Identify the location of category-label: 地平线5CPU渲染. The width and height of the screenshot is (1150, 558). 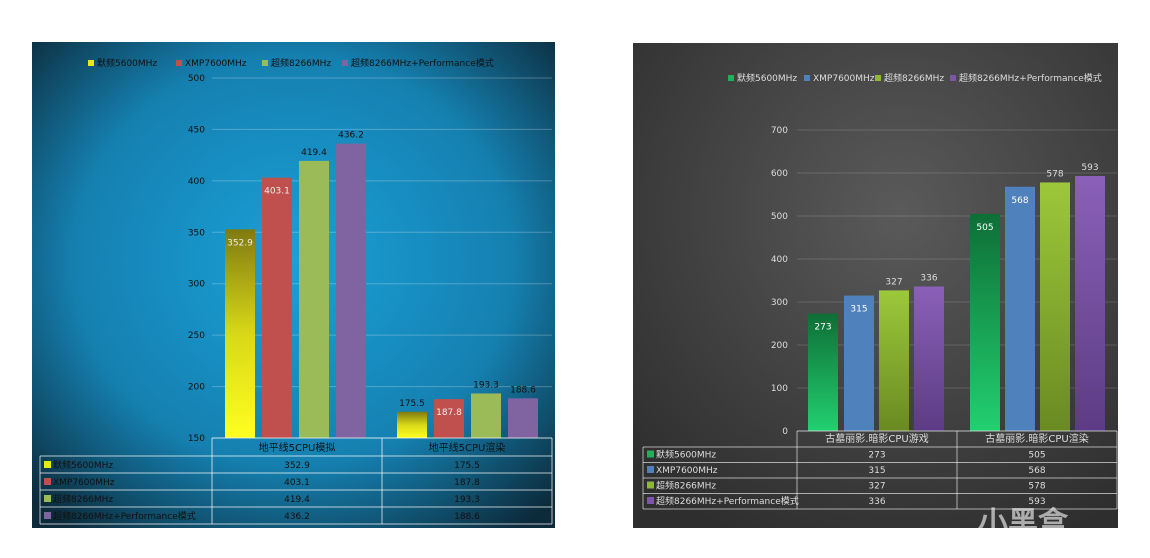
(467, 447).